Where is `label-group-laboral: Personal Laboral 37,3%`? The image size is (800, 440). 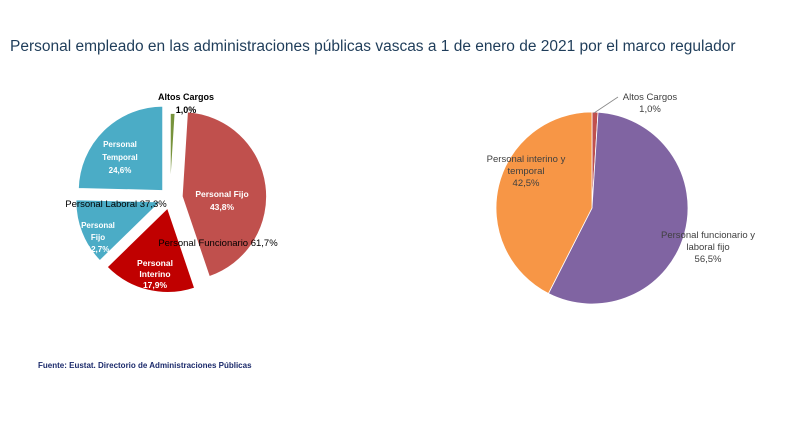 label-group-laboral: Personal Laboral 37,3% is located at coordinates (116, 204).